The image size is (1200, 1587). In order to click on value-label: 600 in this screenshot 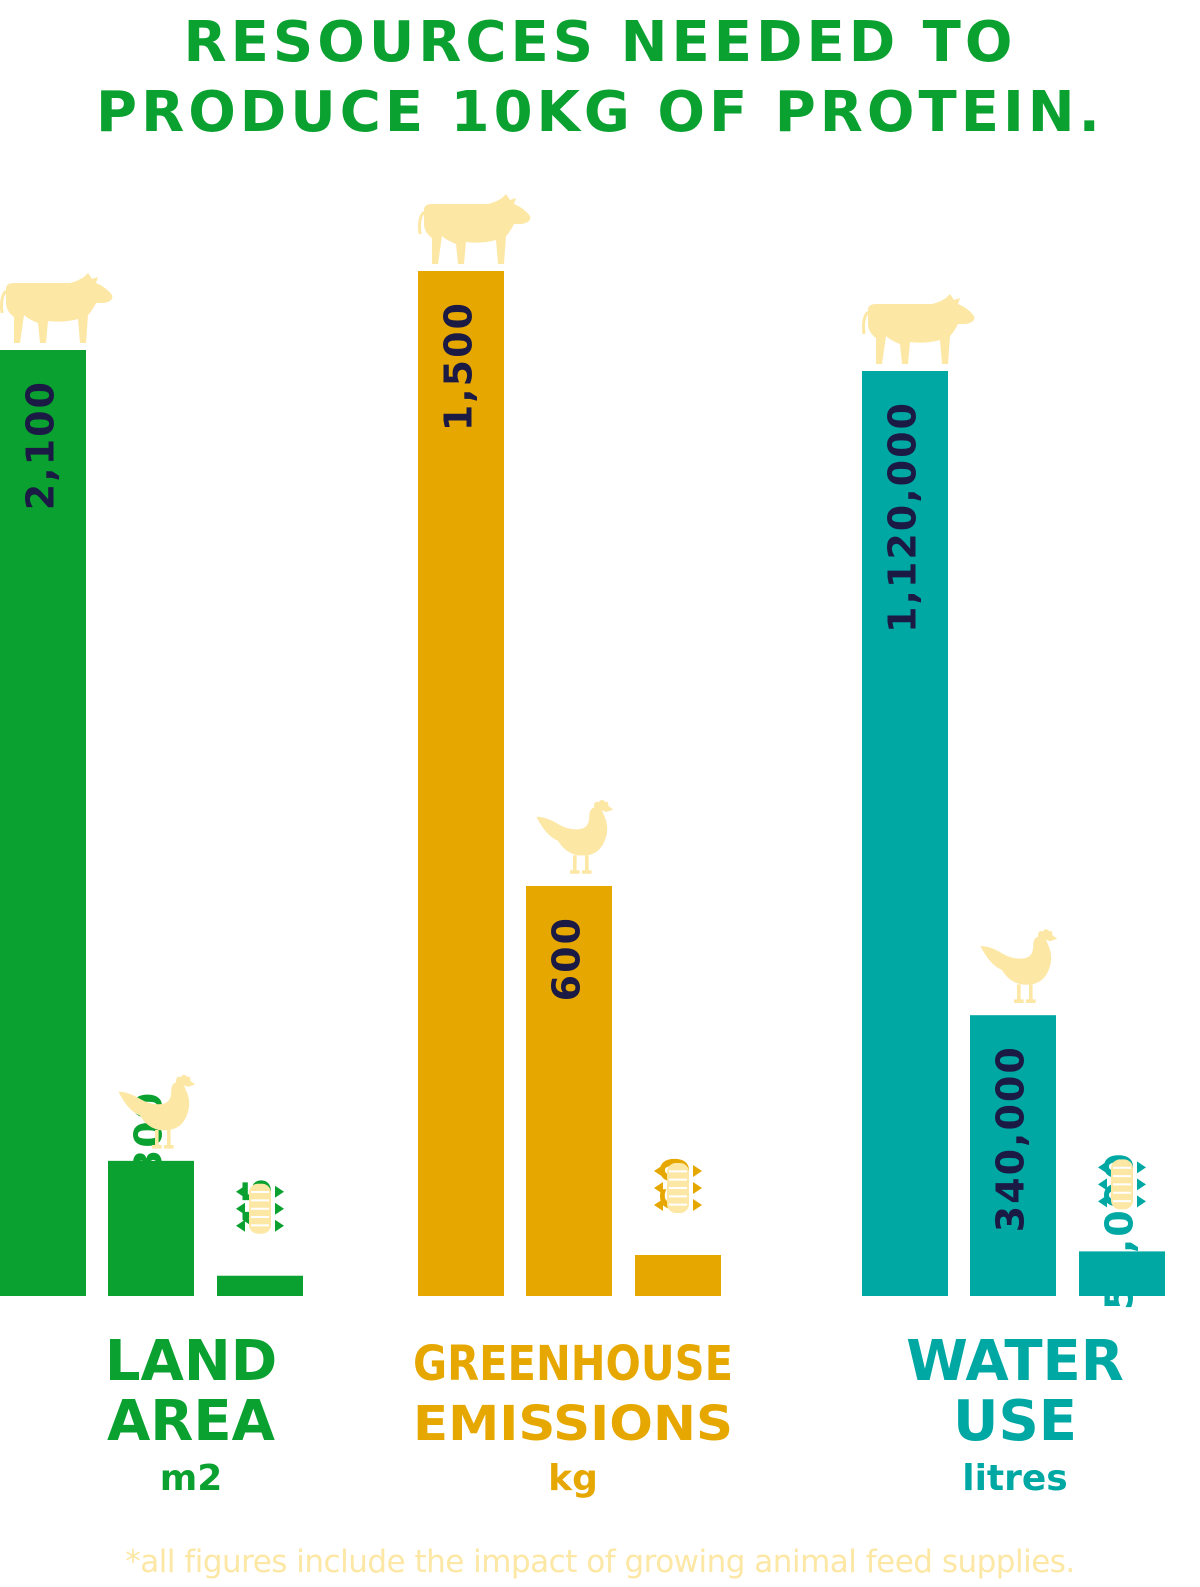, I will do `click(567, 958)`.